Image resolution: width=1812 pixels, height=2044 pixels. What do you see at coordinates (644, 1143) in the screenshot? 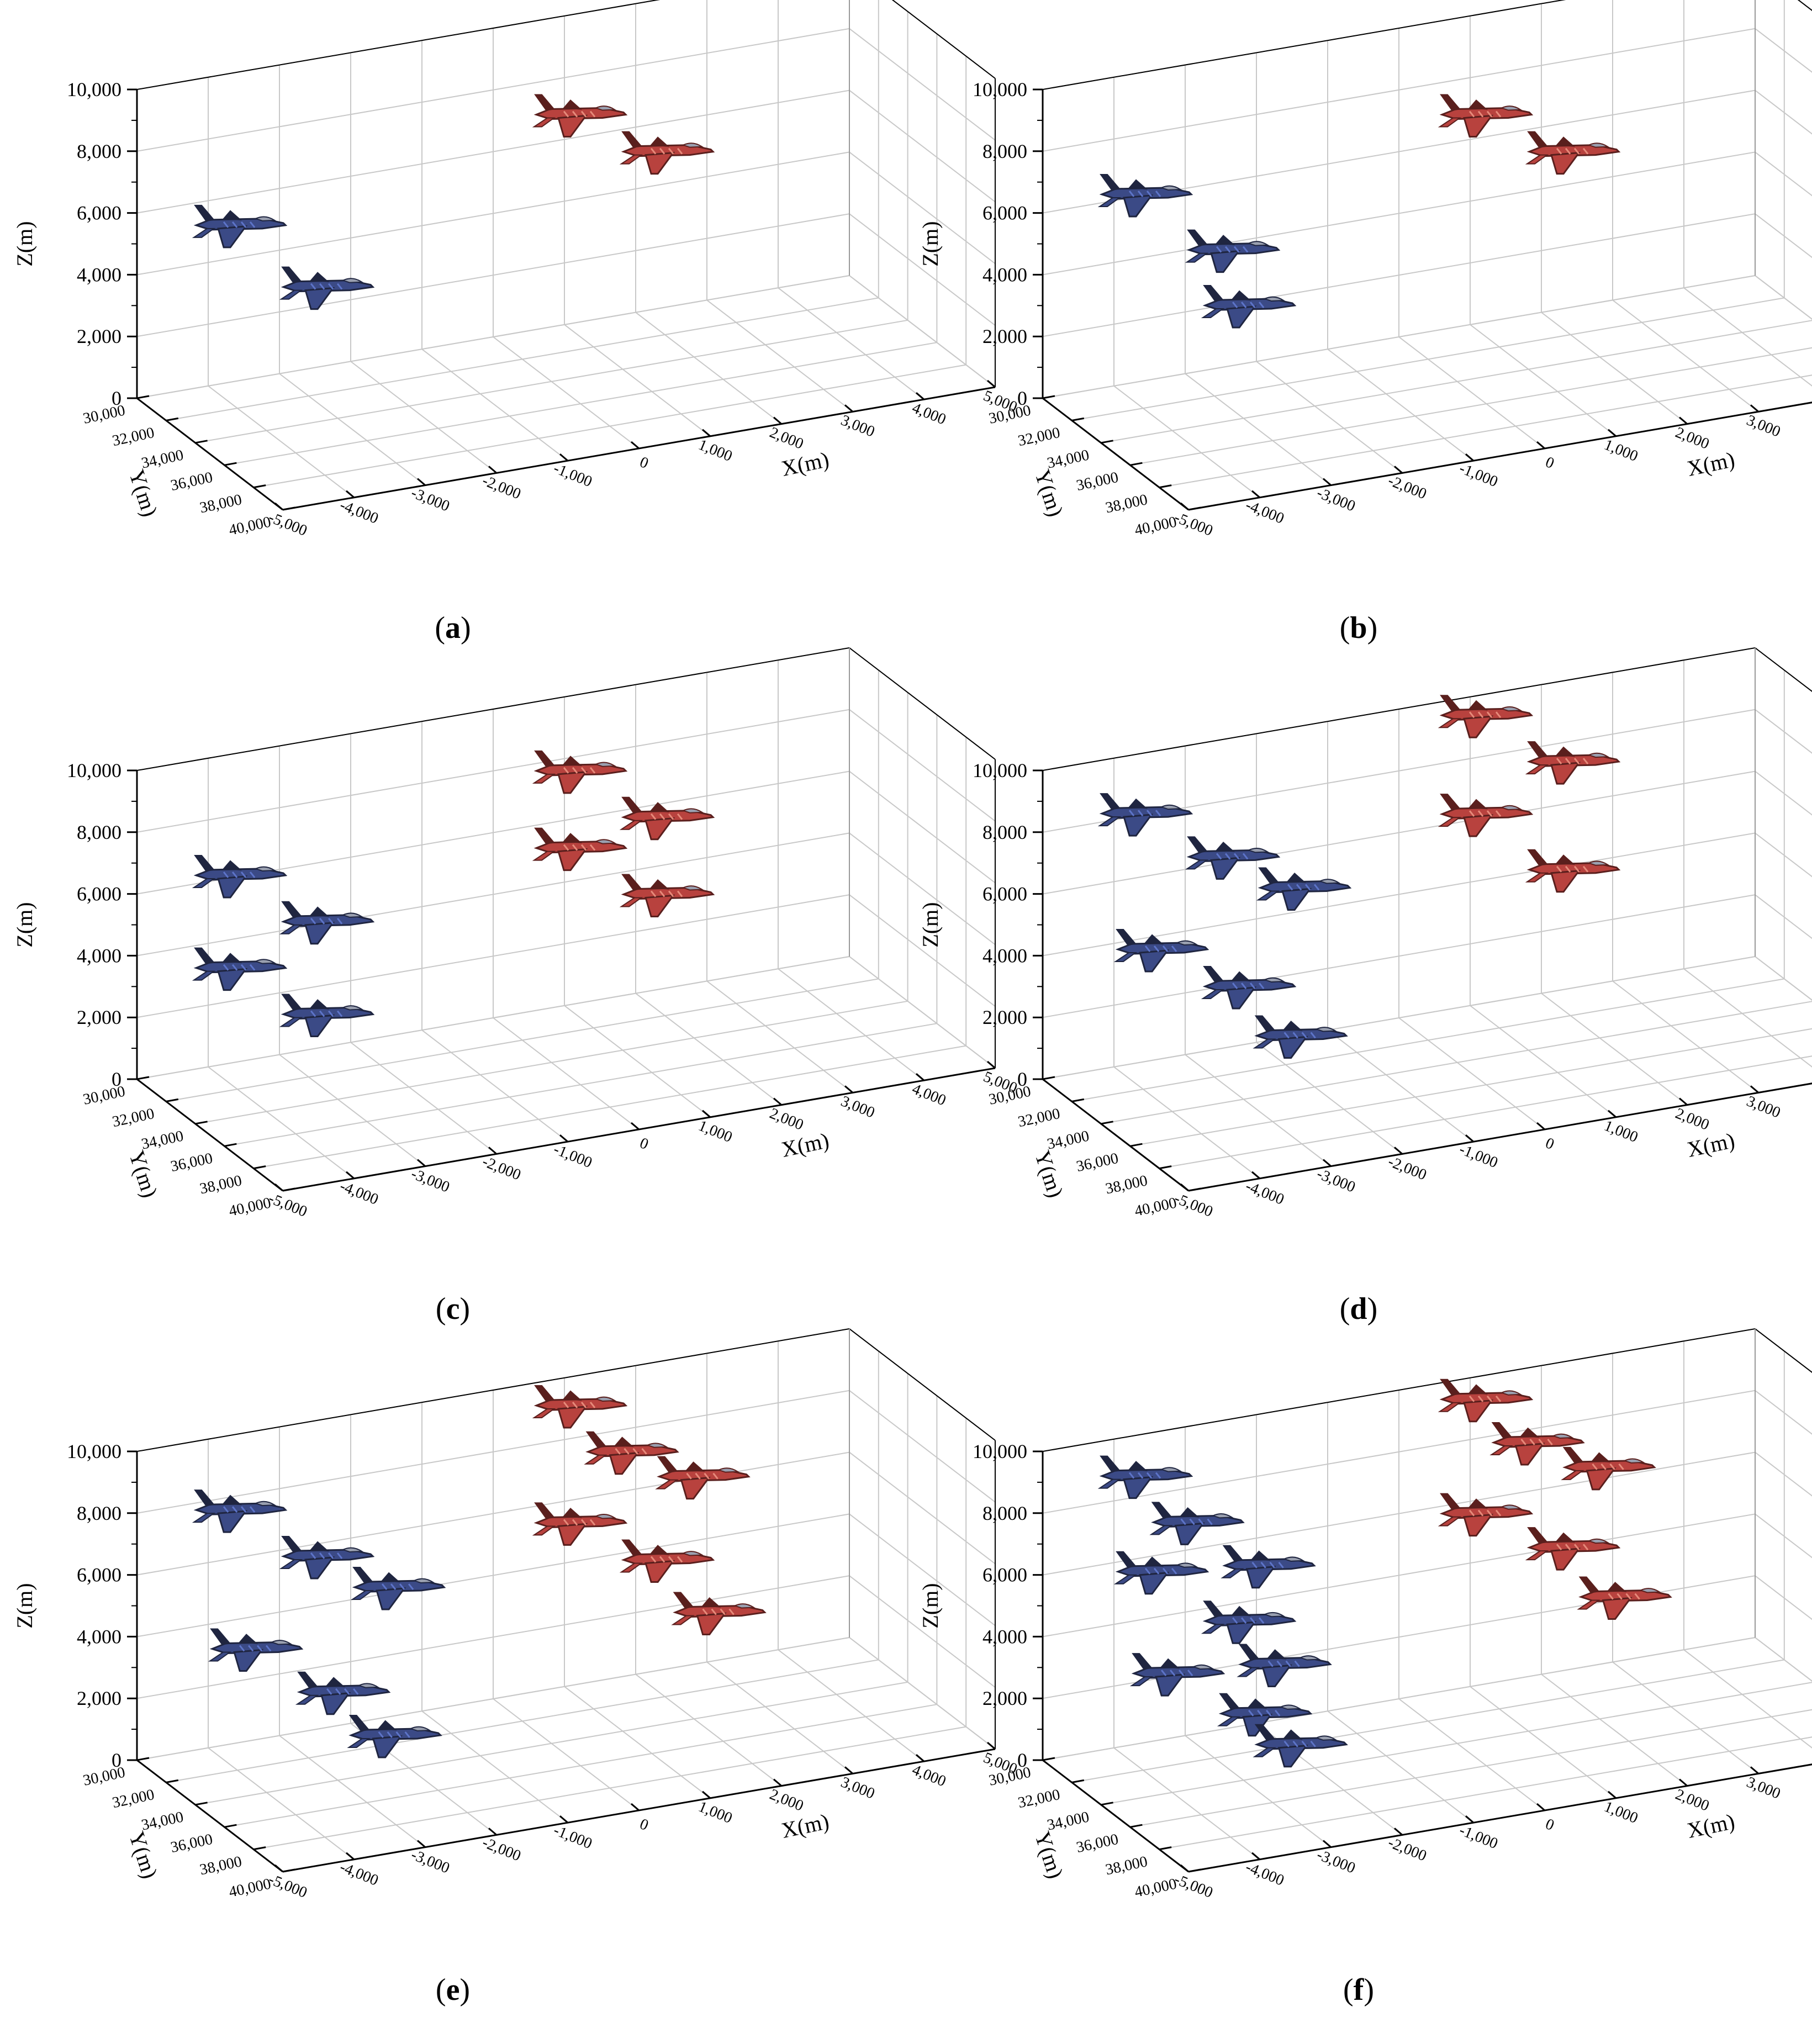
I see `x-tick-label: 0` at bounding box center [644, 1143].